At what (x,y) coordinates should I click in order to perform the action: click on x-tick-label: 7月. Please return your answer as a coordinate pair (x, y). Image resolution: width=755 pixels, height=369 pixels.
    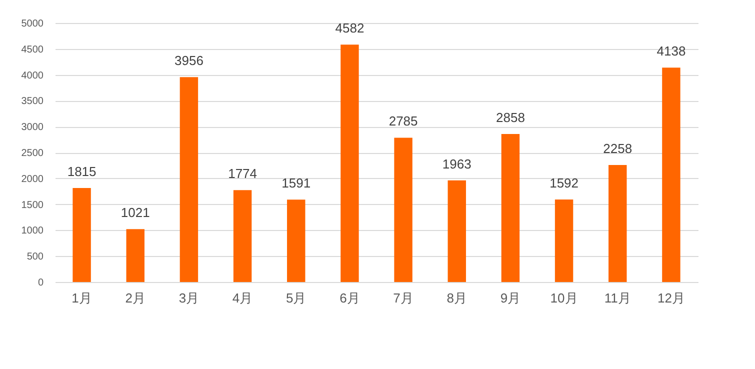
    Looking at the image, I should click on (403, 298).